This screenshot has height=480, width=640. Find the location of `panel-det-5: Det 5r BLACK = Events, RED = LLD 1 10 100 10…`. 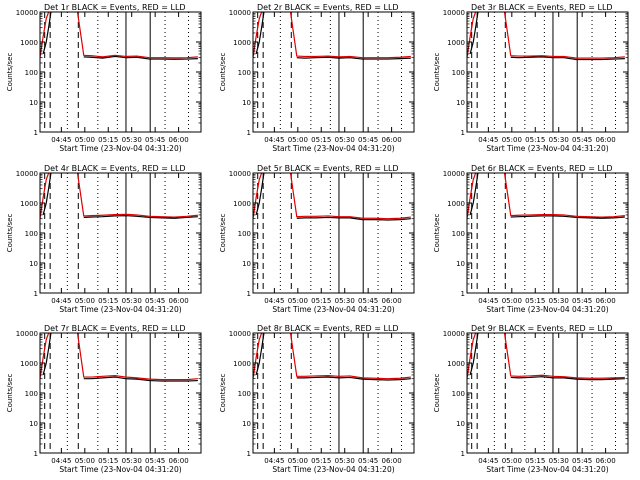

panel-det-5: Det 5r BLACK = Events, RED = LLD 1 10 100 10… is located at coordinates (317, 239).